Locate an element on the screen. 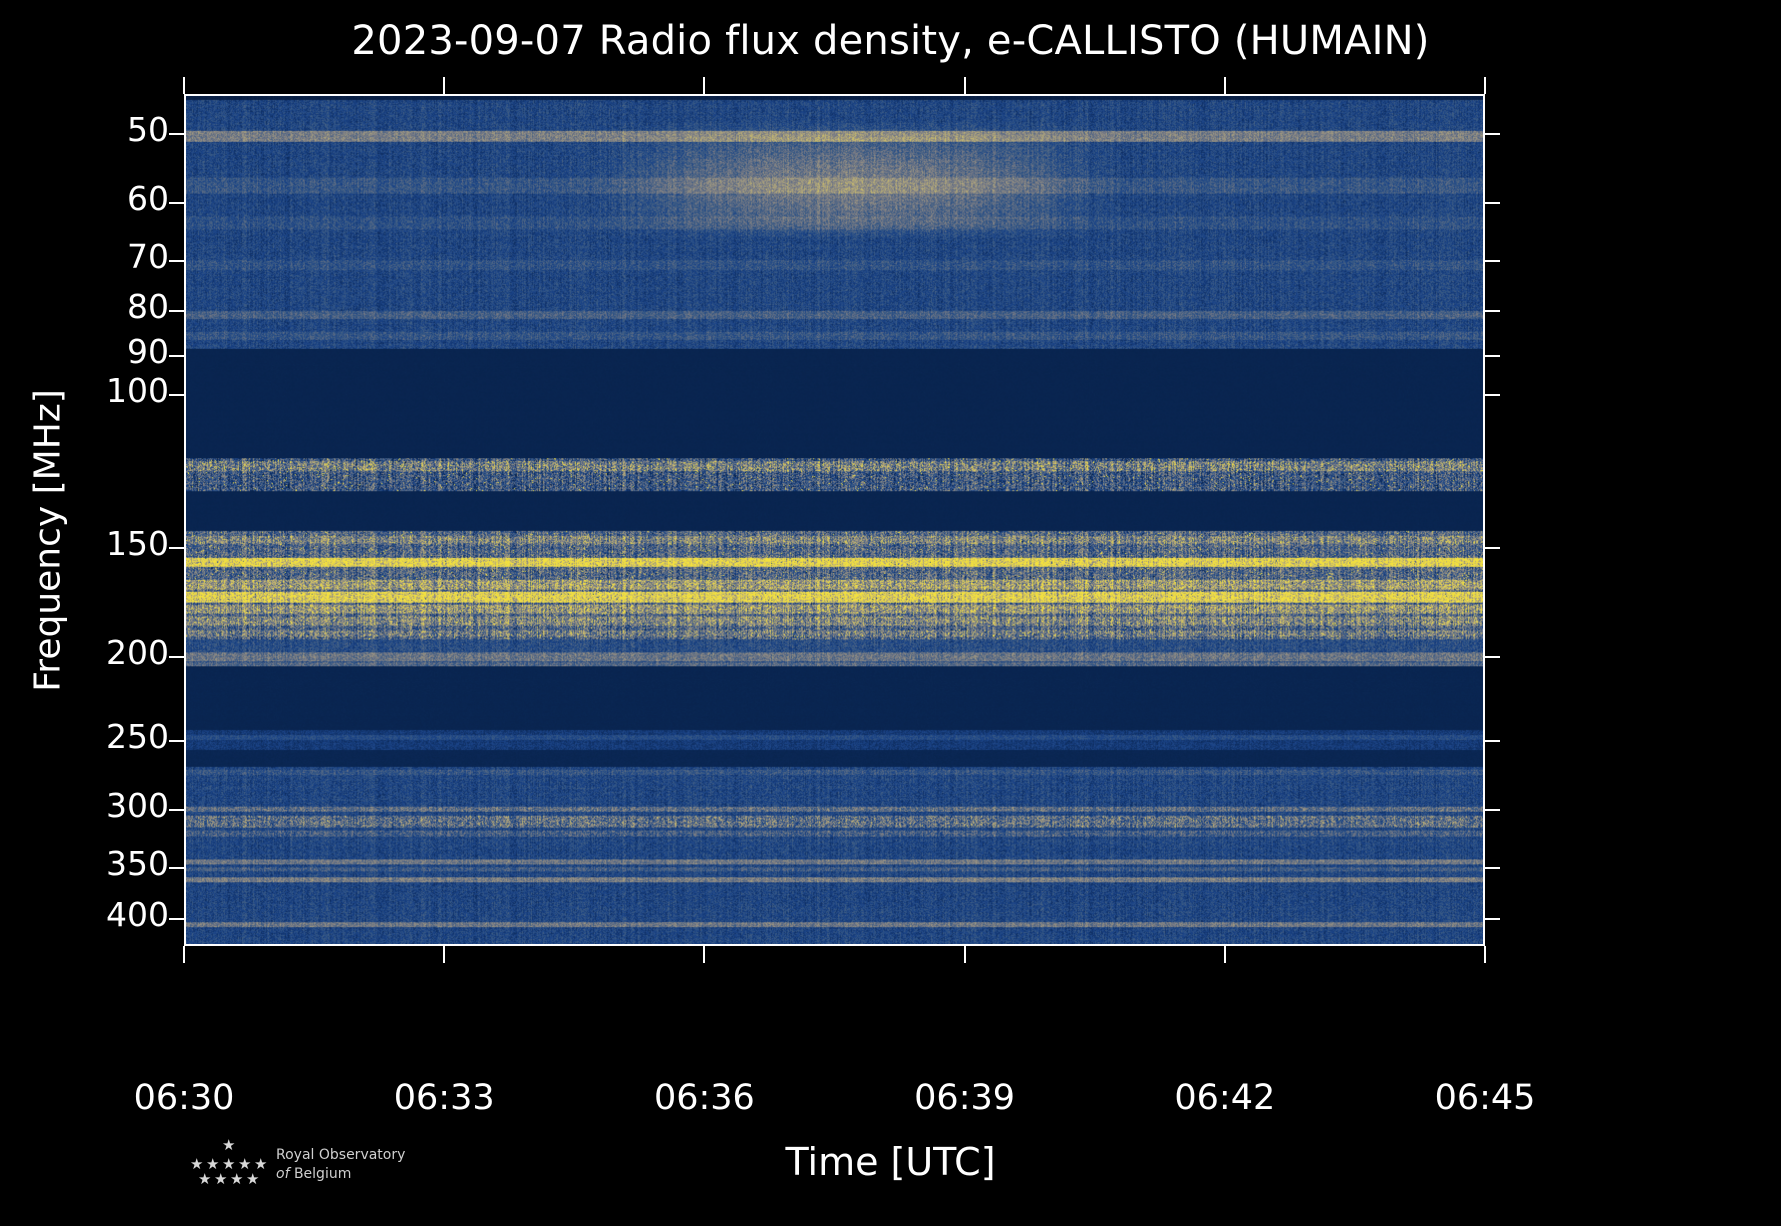 The width and height of the screenshot is (1781, 1226). star-icon-2-2: ★ is located at coordinates (237, 1179).